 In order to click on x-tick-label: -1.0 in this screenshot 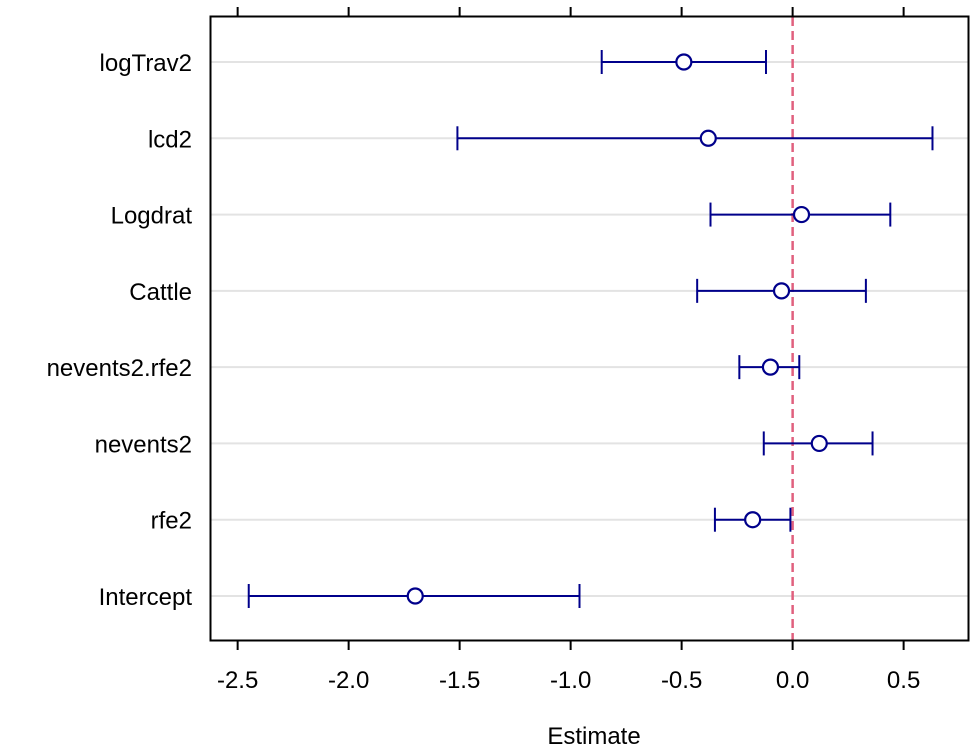, I will do `click(570, 680)`.